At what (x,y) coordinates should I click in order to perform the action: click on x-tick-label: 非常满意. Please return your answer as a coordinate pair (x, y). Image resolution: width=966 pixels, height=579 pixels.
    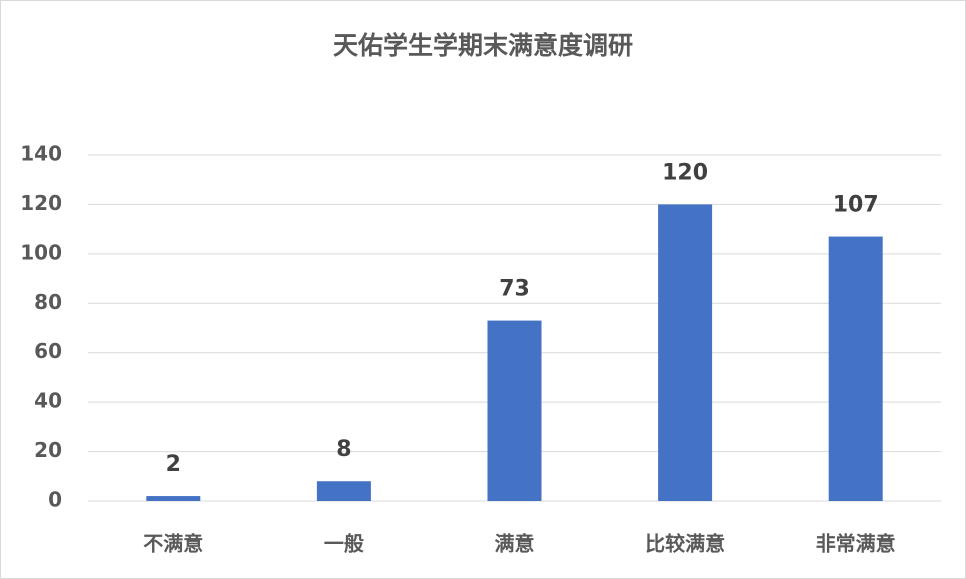
    Looking at the image, I should click on (856, 544).